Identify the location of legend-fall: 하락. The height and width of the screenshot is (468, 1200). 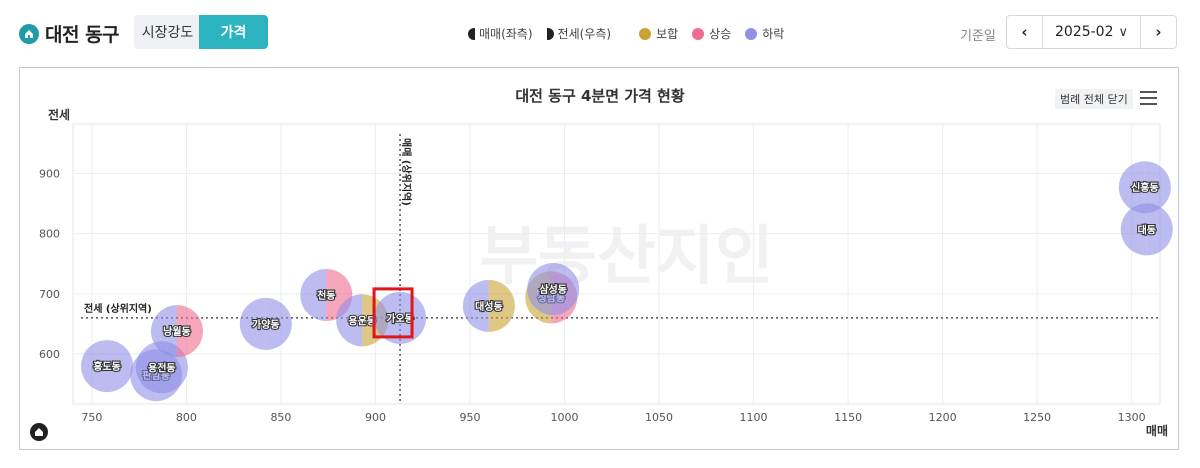
(764, 33).